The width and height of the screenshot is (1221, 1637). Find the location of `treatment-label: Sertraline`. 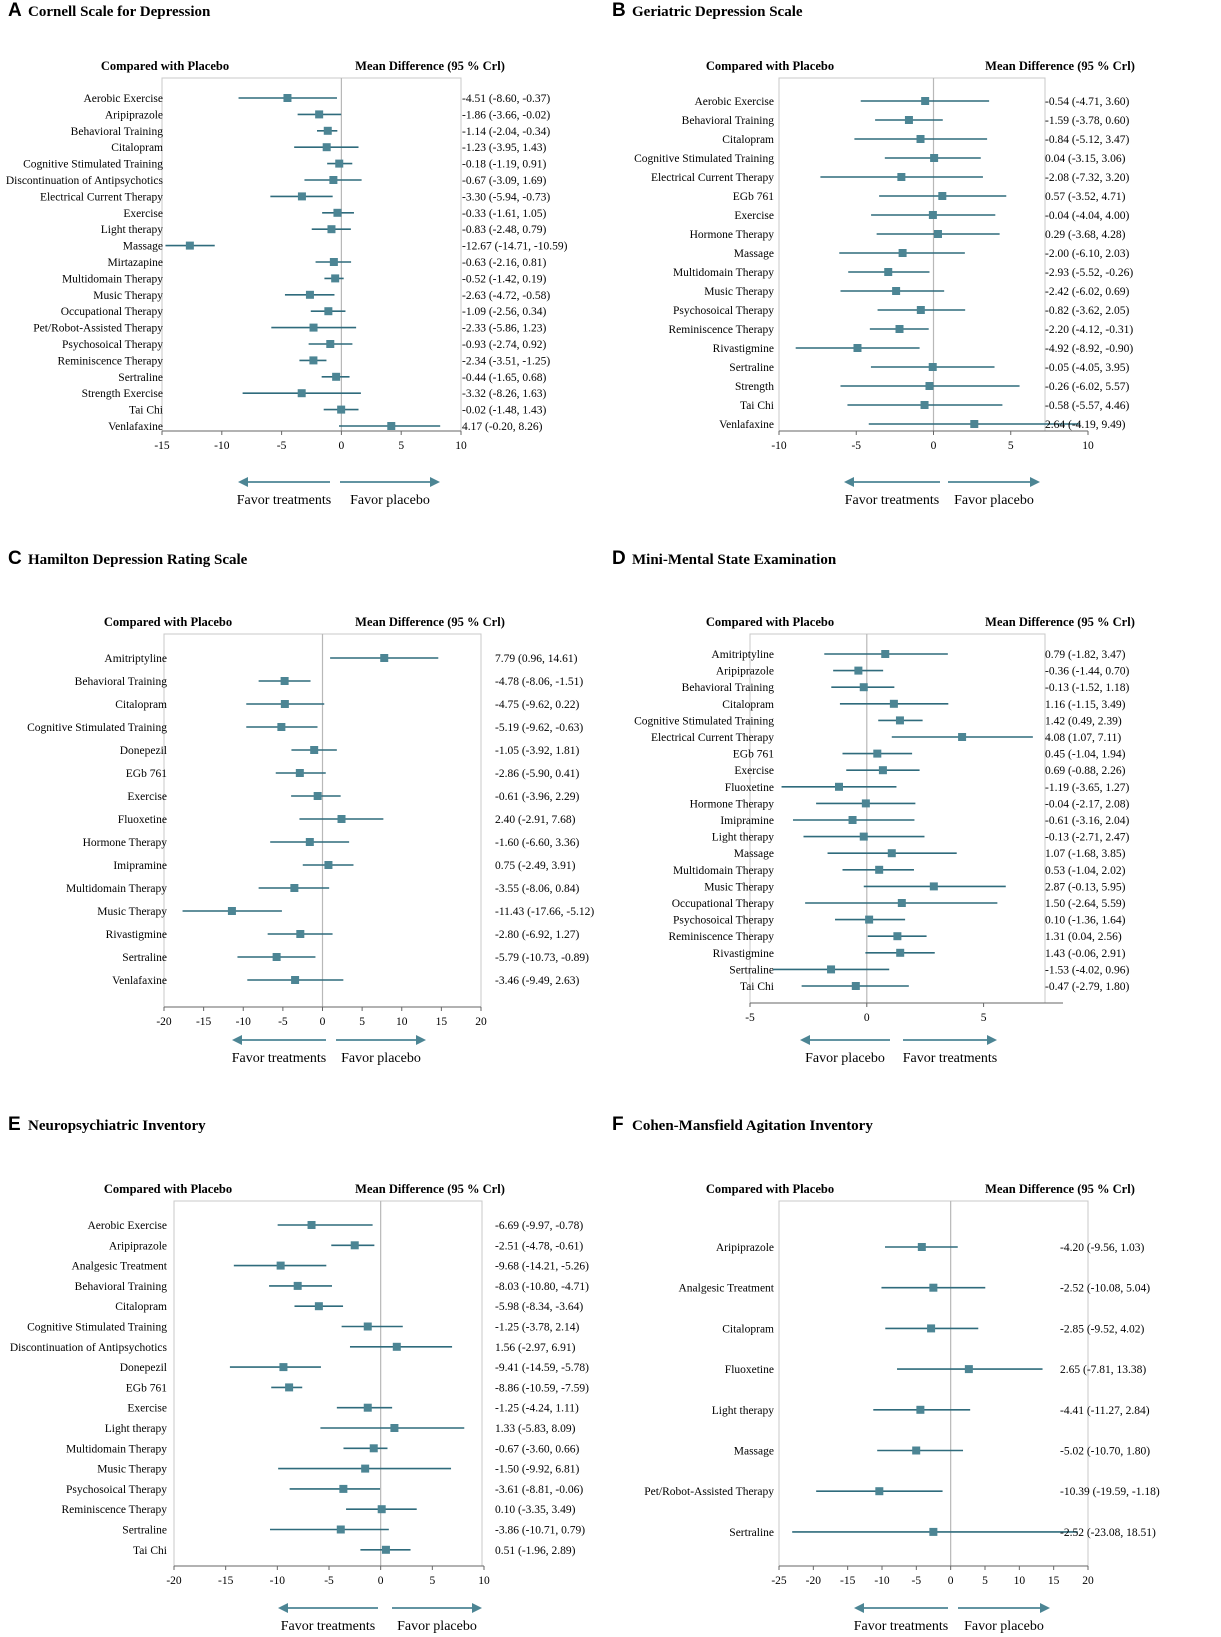

treatment-label: Sertraline is located at coordinates (144, 958).